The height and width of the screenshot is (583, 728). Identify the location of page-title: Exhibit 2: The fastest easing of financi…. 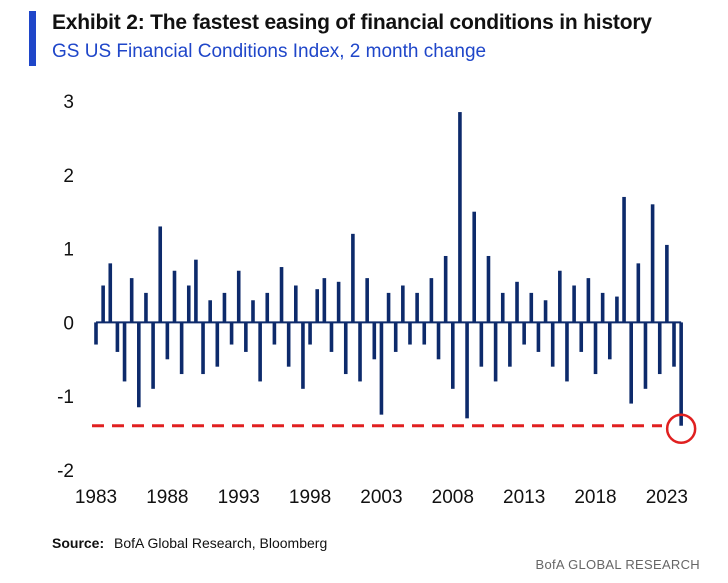
(352, 22).